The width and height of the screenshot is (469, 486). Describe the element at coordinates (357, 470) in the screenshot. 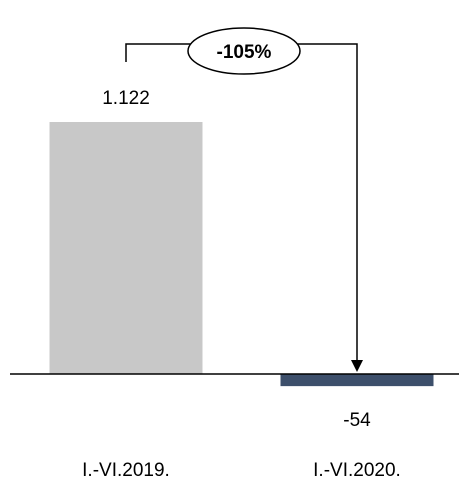

I see `category-label-2020: I.-VI.2020.` at that location.